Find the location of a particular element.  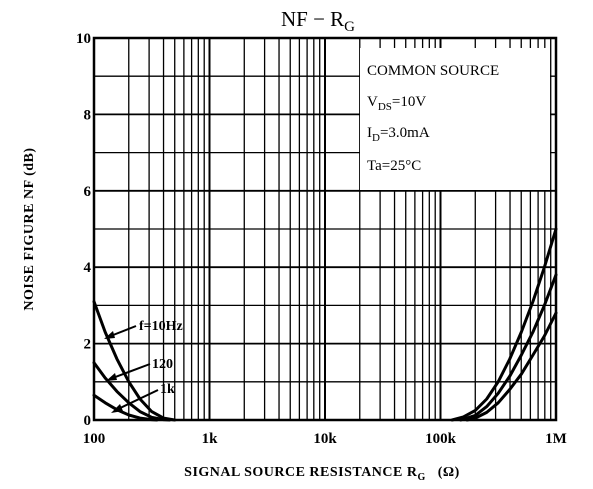

x-axis-label: SIGNAL SOURCE RESISTANCE RG (Ω) is located at coordinates (322, 474).